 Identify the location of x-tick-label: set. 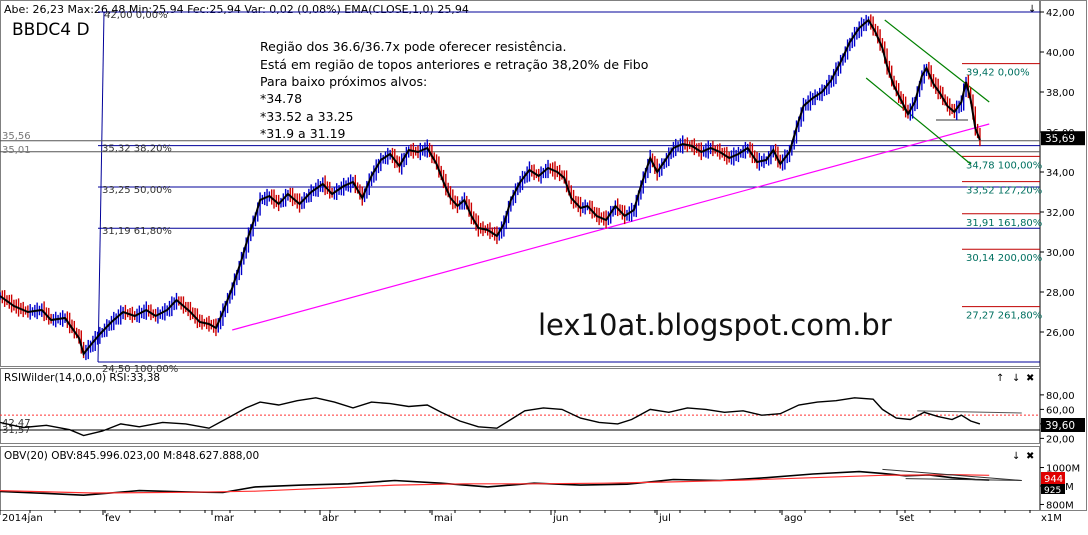
(906, 518).